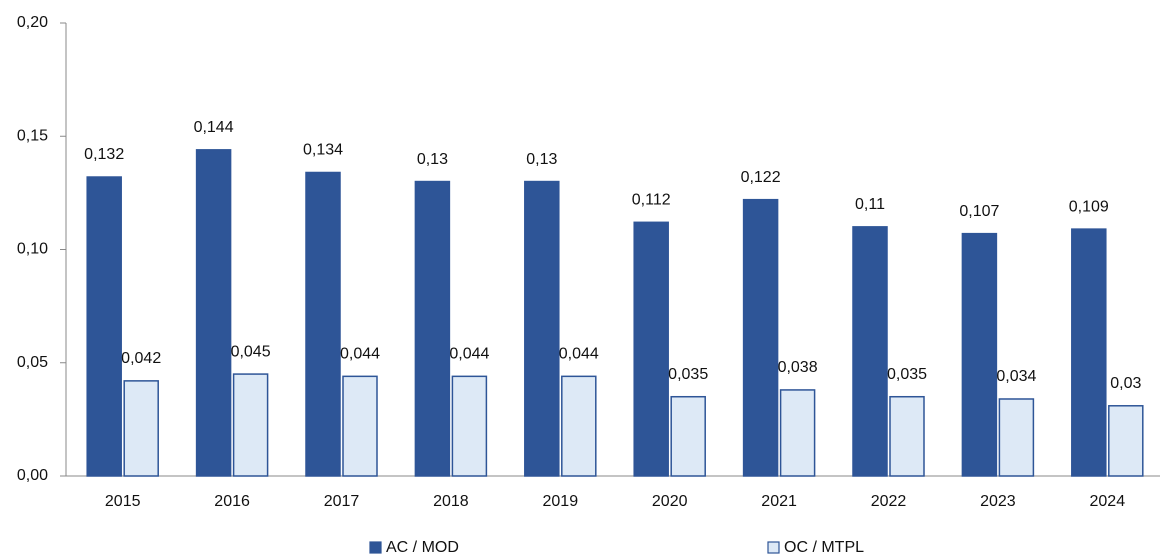  What do you see at coordinates (979, 211) in the screenshot?
I see `value-label: 0,107` at bounding box center [979, 211].